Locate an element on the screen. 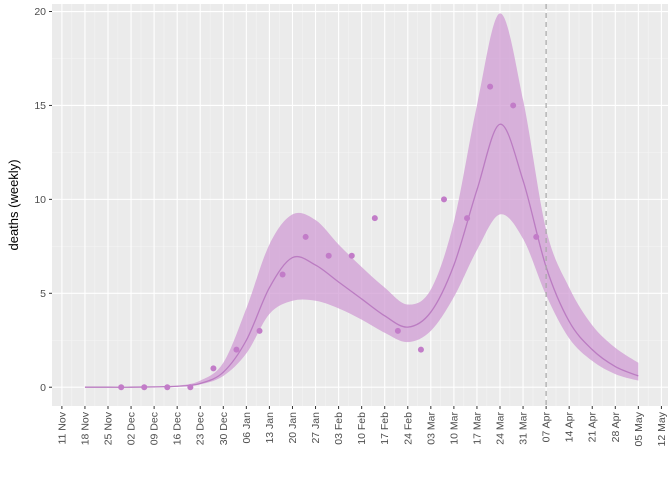  x-tick-label: 25 Nov is located at coordinates (109, 428).